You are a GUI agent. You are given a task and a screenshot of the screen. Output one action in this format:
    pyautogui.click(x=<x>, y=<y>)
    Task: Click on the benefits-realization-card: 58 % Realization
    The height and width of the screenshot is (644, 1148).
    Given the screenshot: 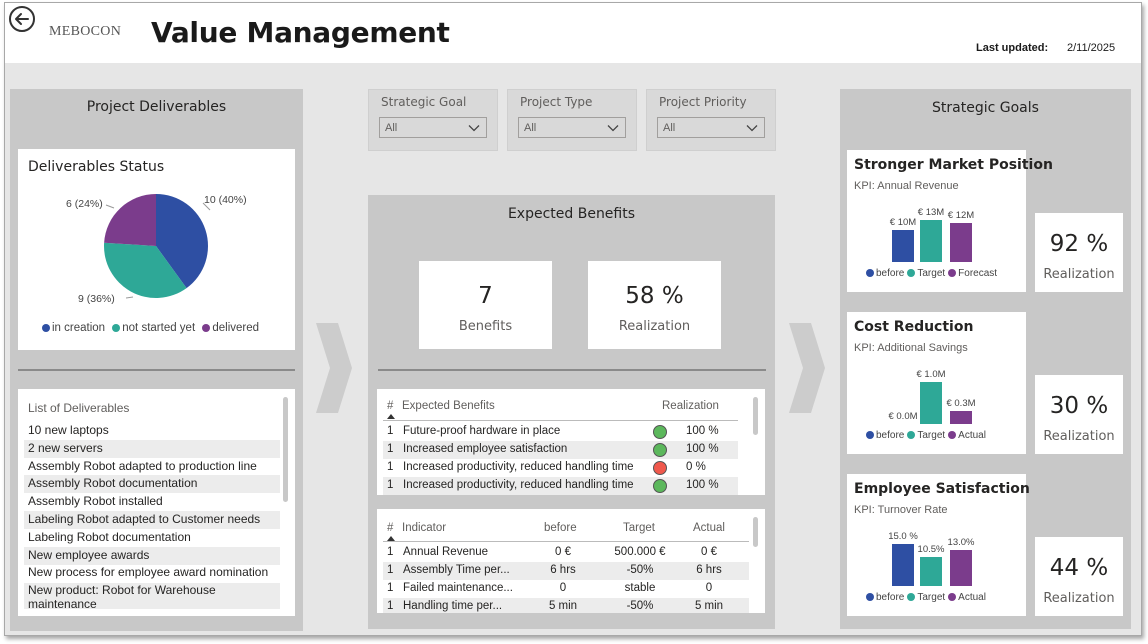 What is the action you would take?
    pyautogui.click(x=654, y=305)
    